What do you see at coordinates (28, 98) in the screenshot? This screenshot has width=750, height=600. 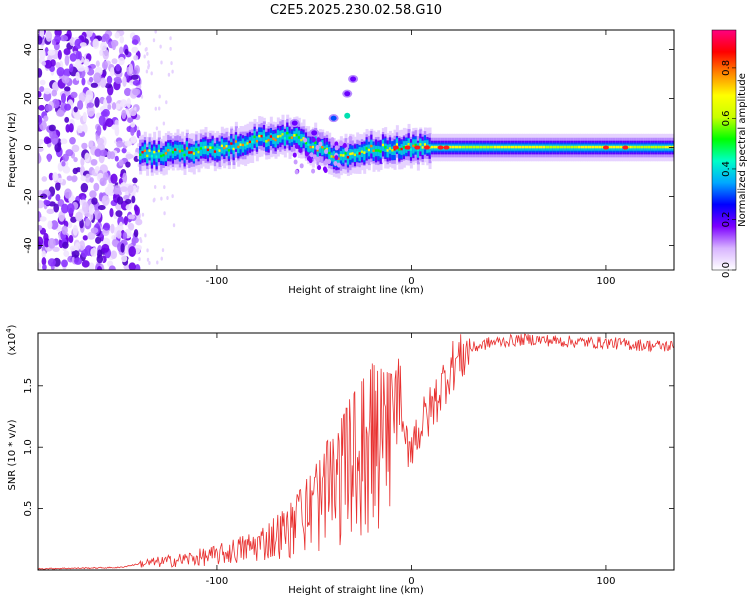 I see `spectrogram-ytick-label: 20` at bounding box center [28, 98].